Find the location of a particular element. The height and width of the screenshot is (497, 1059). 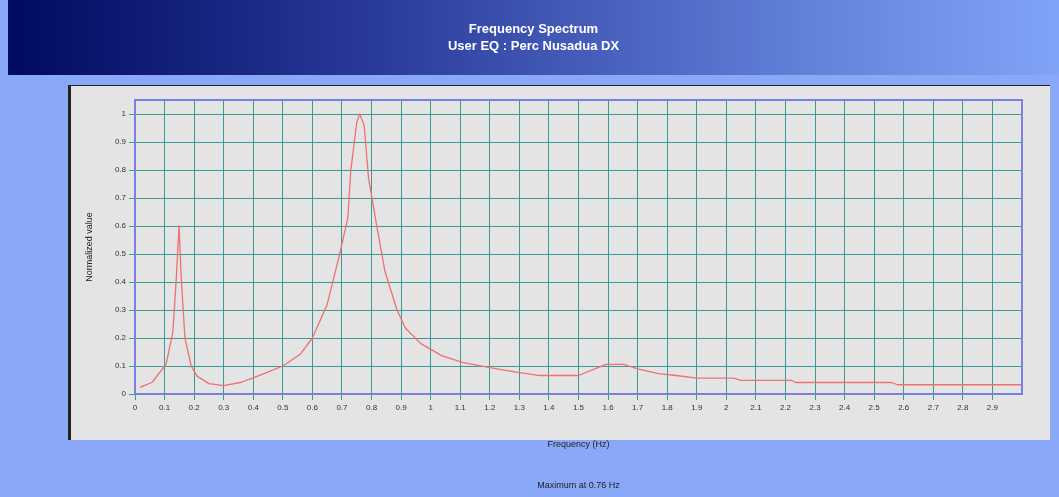

x-tick-label: 2.4 is located at coordinates (845, 407).